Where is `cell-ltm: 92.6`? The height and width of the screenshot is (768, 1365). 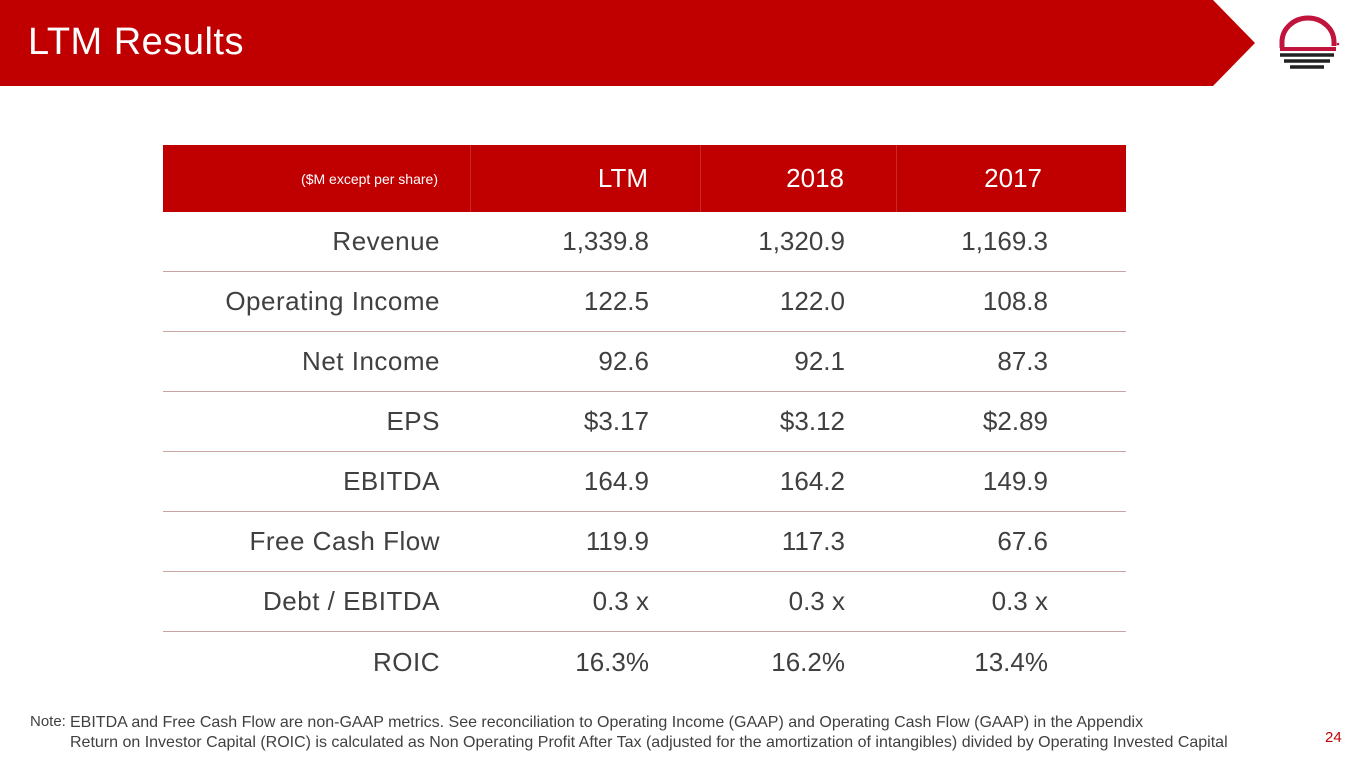 cell-ltm: 92.6 is located at coordinates (623, 361).